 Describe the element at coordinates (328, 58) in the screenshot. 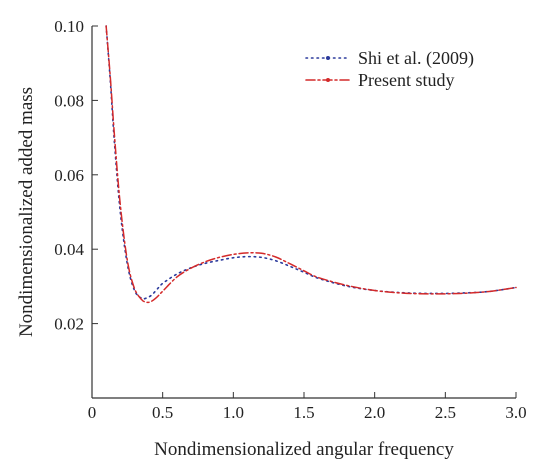

I see `legend-marker-shi` at that location.